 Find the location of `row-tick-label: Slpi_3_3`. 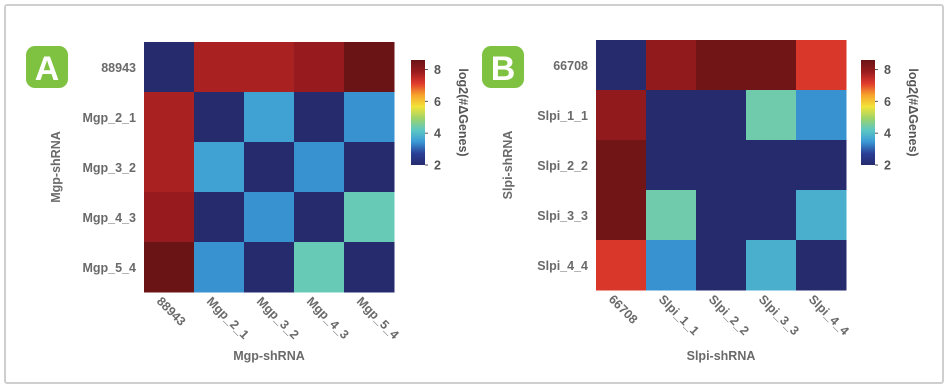

row-tick-label: Slpi_3_3 is located at coordinates (562, 216).